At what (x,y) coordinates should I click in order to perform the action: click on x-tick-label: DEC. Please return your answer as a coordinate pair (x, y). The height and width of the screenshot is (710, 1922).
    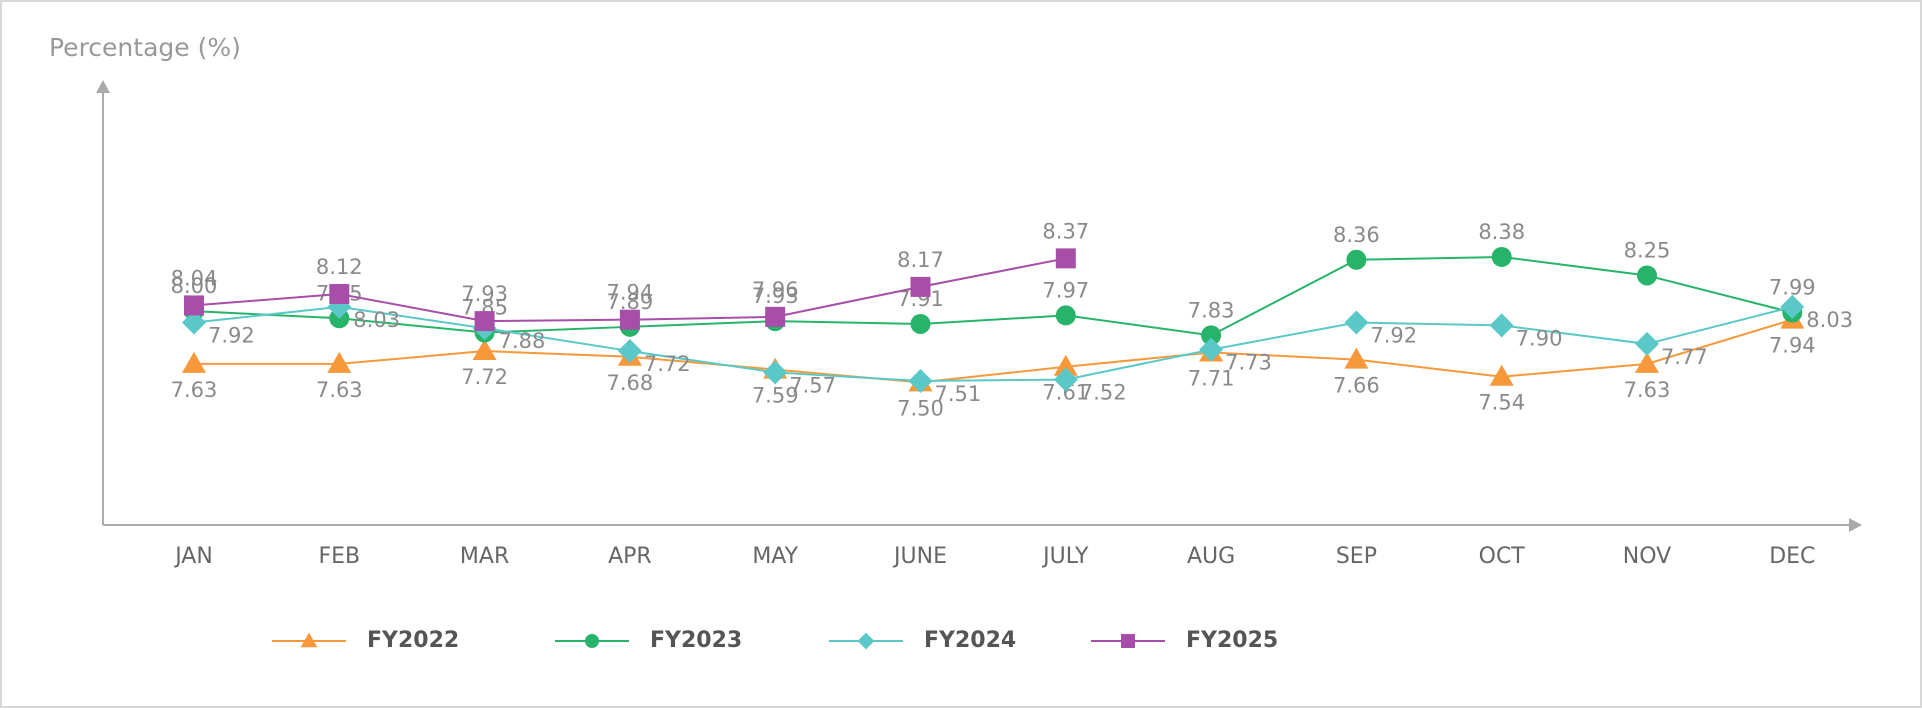
    Looking at the image, I should click on (1792, 556).